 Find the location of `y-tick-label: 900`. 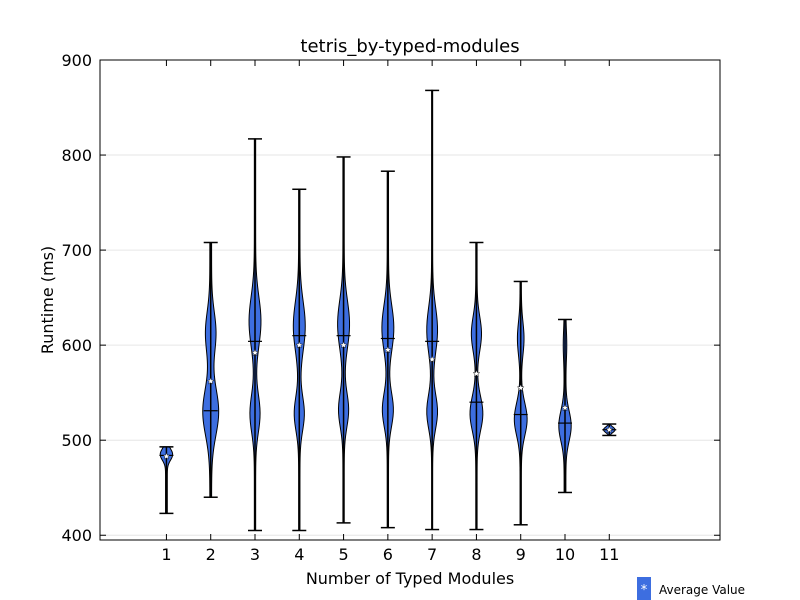

y-tick-label: 900 is located at coordinates (76, 60).